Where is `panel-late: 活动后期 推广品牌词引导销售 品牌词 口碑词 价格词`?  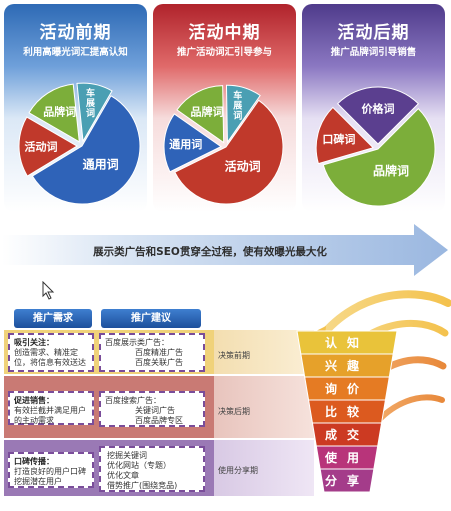 panel-late: 活动后期 推广品牌词引导销售 品牌词 口碑词 价格词 is located at coordinates (373, 108).